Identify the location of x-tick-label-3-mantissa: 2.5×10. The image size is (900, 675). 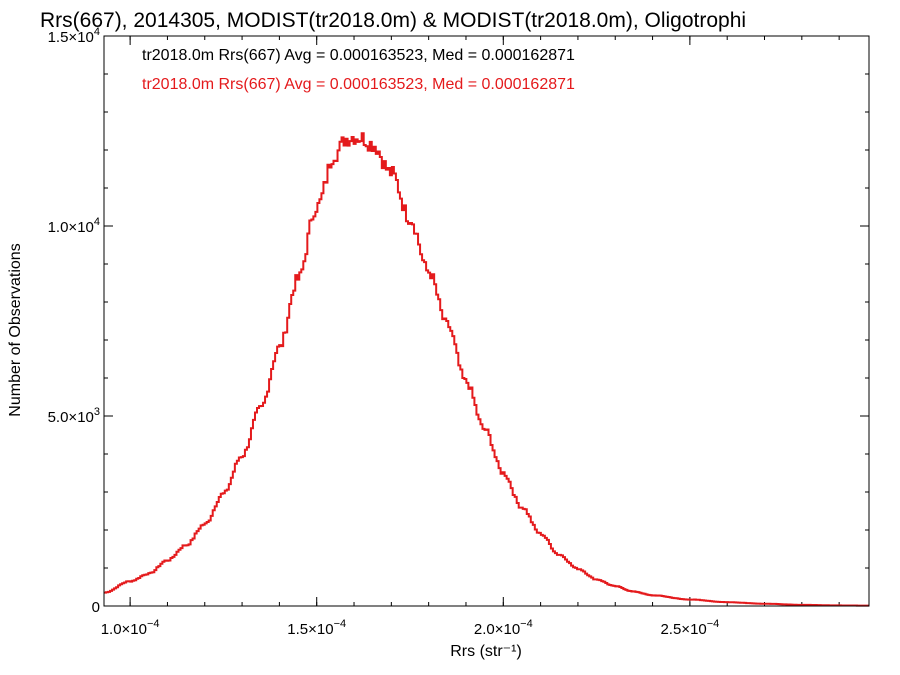
(683, 629).